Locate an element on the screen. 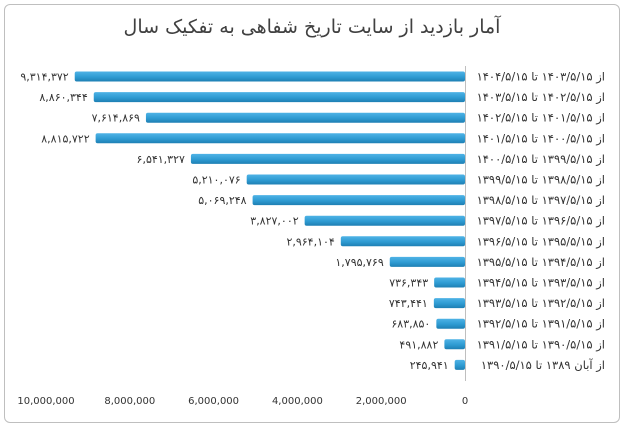 This screenshot has height=427, width=624. data-label: ۳,۸۲۷,۰۰۲ is located at coordinates (274, 221).